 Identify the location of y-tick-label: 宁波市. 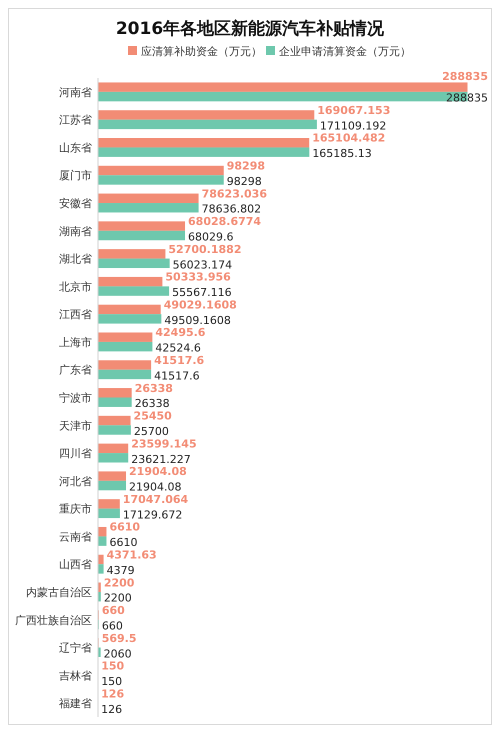
(75, 398).